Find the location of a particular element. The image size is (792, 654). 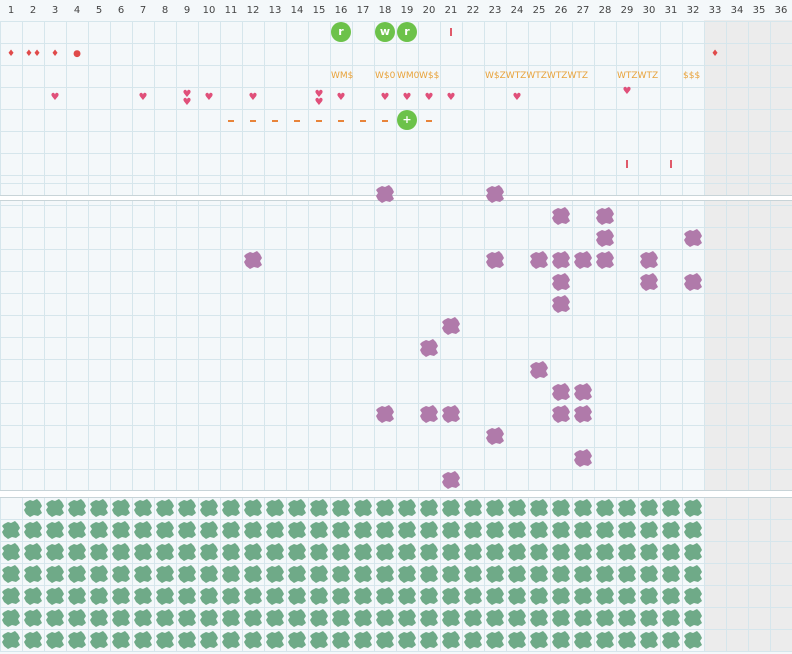

day-header: 5 is located at coordinates (99, 10).